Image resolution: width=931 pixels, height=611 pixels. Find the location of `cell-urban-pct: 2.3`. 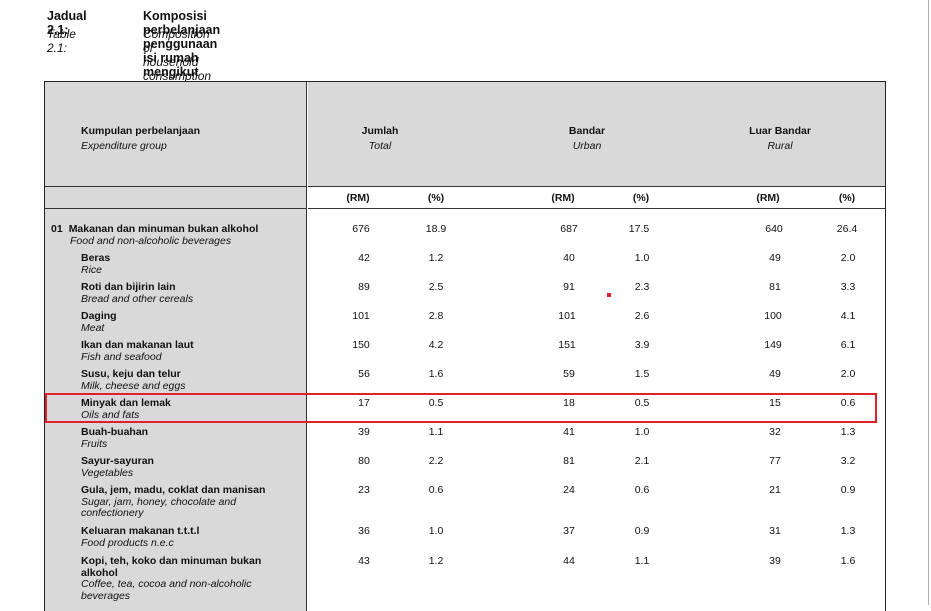

cell-urban-pct: 2.3 is located at coordinates (642, 287).